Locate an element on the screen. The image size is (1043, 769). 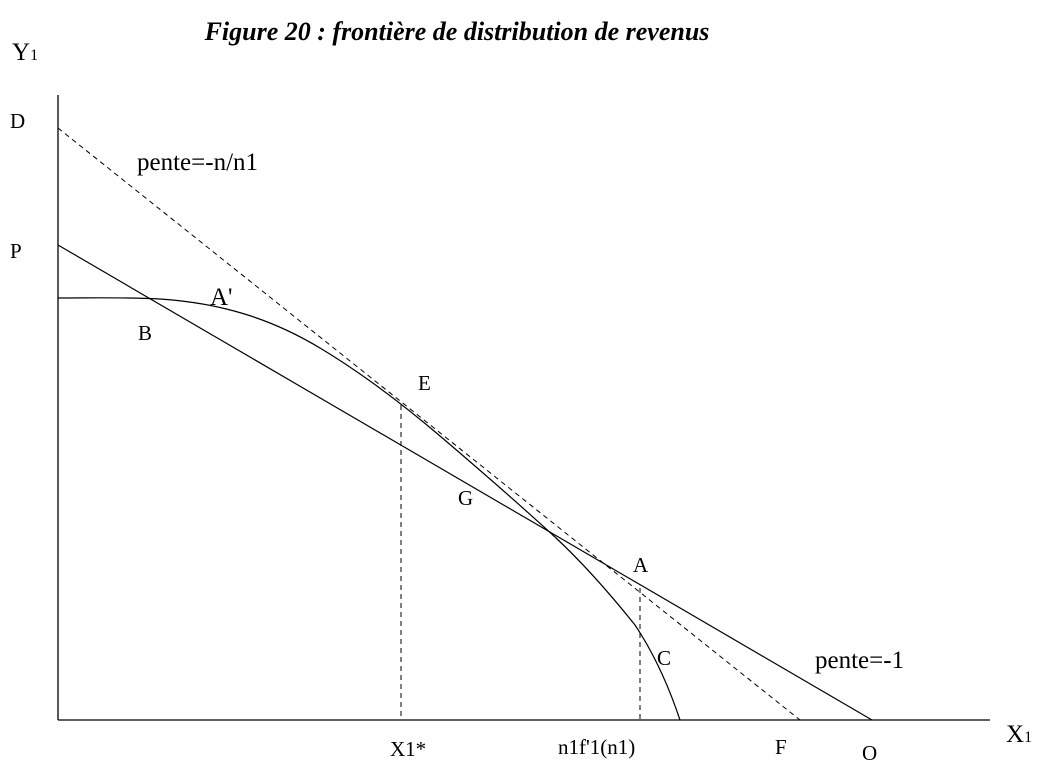
point-label: C is located at coordinates (664, 658).